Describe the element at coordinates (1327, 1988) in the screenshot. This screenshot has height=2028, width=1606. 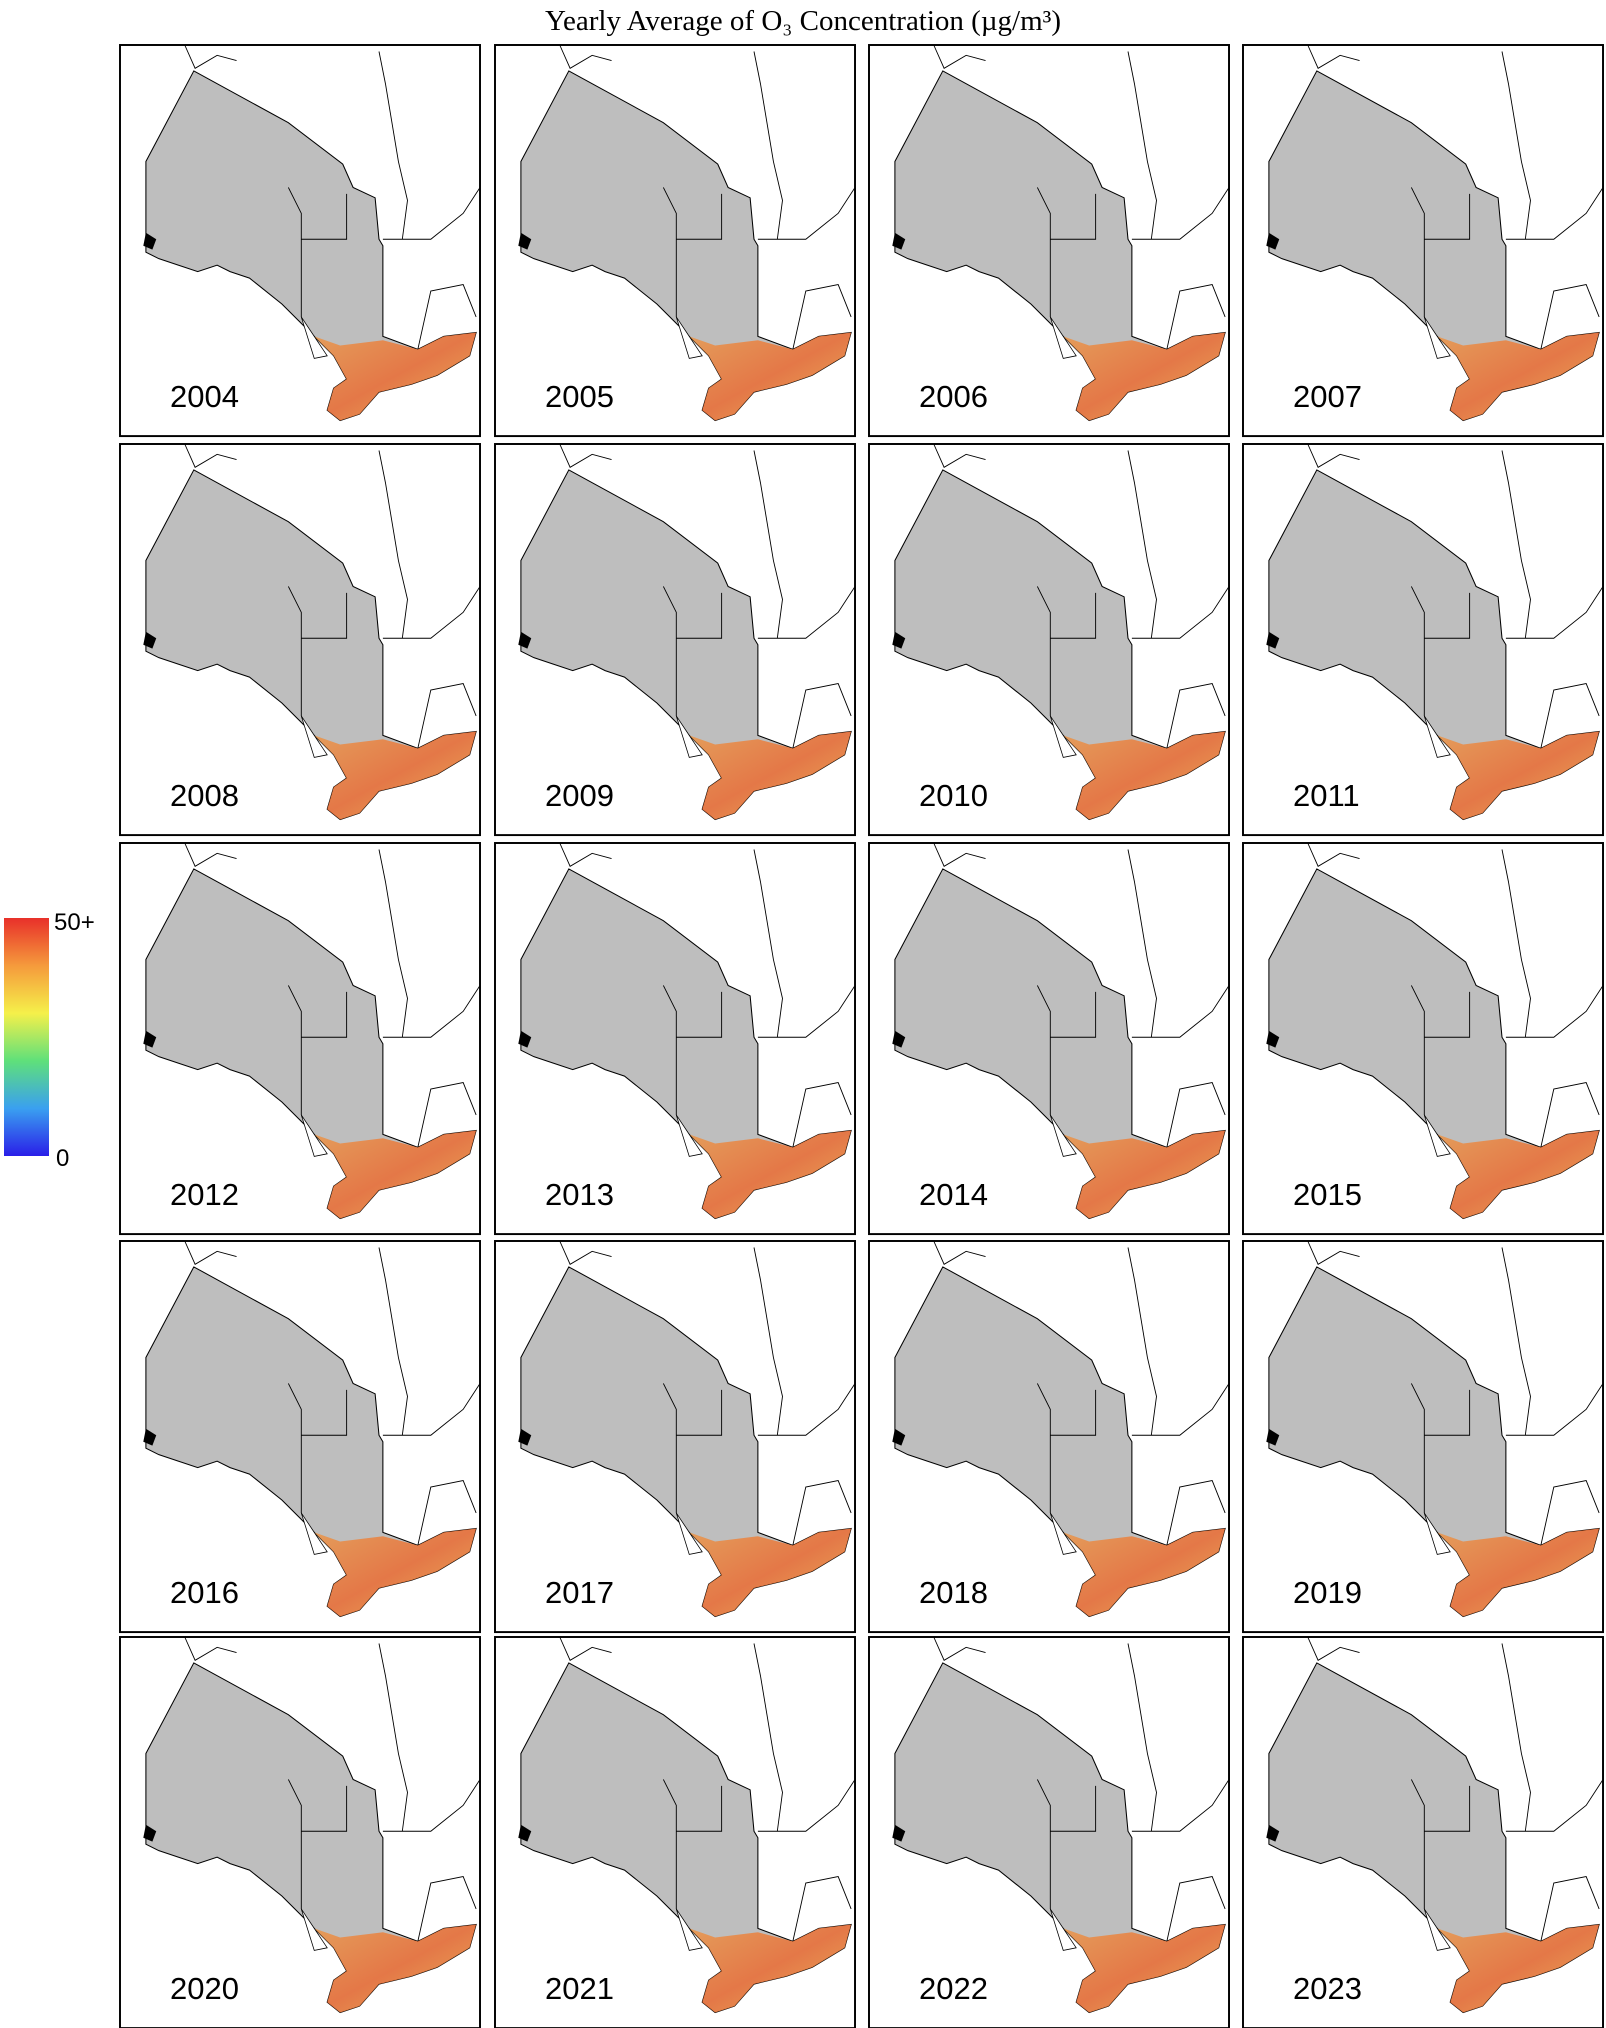
I see `year-label: 2023` at that location.